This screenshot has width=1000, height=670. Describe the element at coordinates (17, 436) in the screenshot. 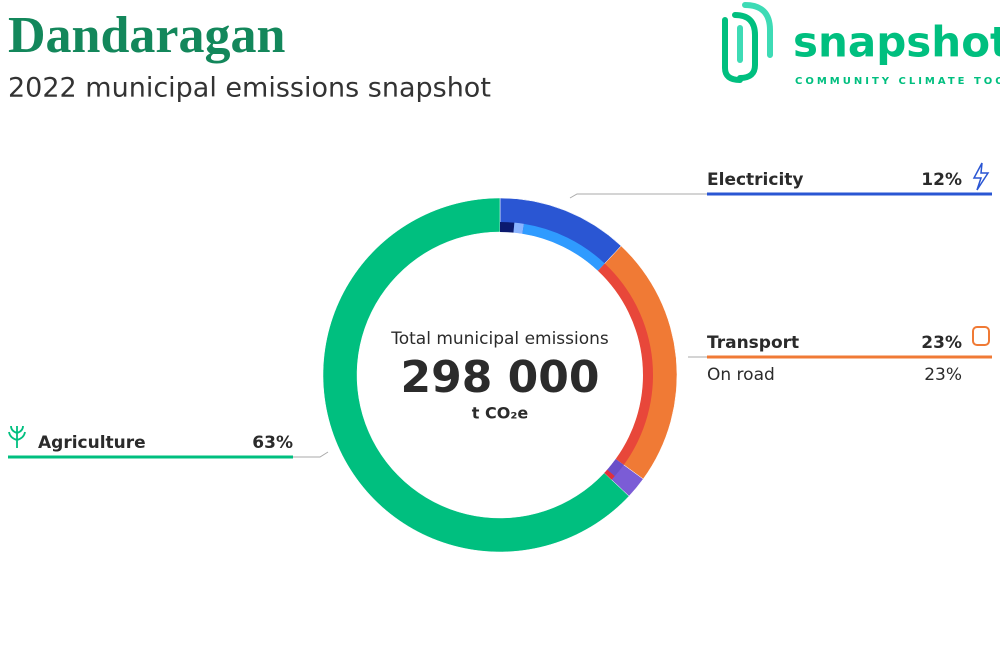

I see `agriculture-icon` at that location.